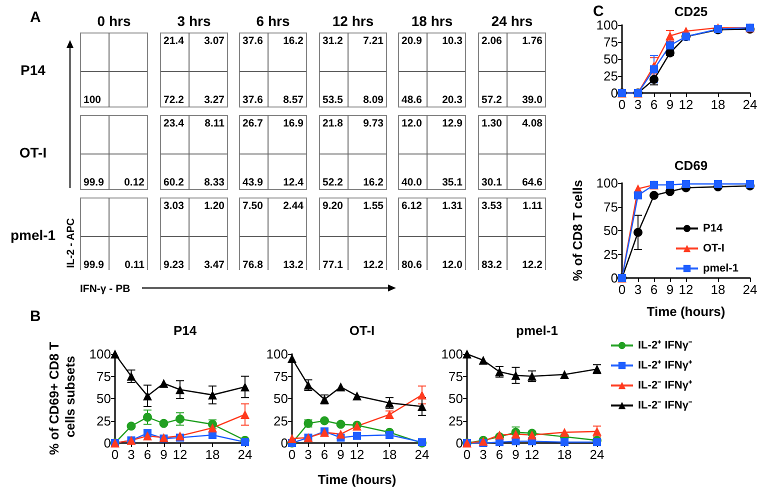  What do you see at coordinates (720, 268) in the screenshot?
I see `legend-label: pmel-1` at bounding box center [720, 268].